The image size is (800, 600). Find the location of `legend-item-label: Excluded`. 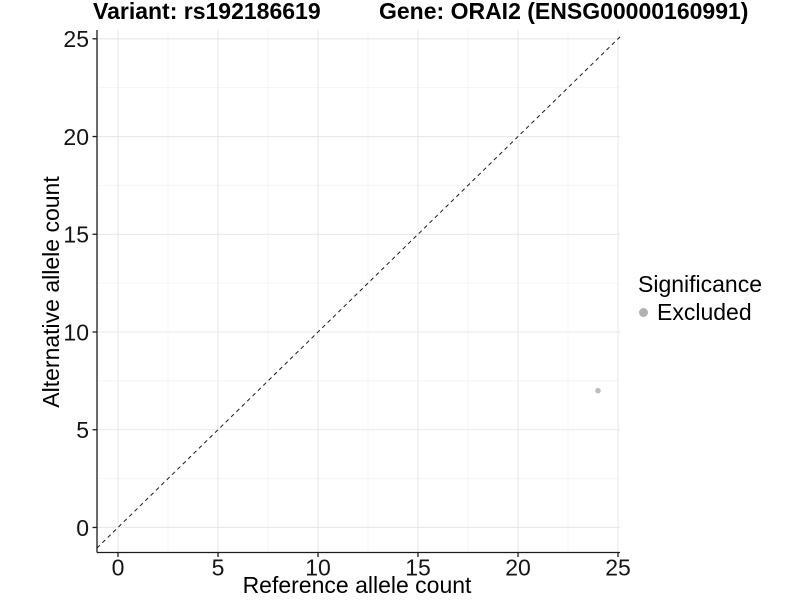

legend-item-label: Excluded is located at coordinates (704, 312).